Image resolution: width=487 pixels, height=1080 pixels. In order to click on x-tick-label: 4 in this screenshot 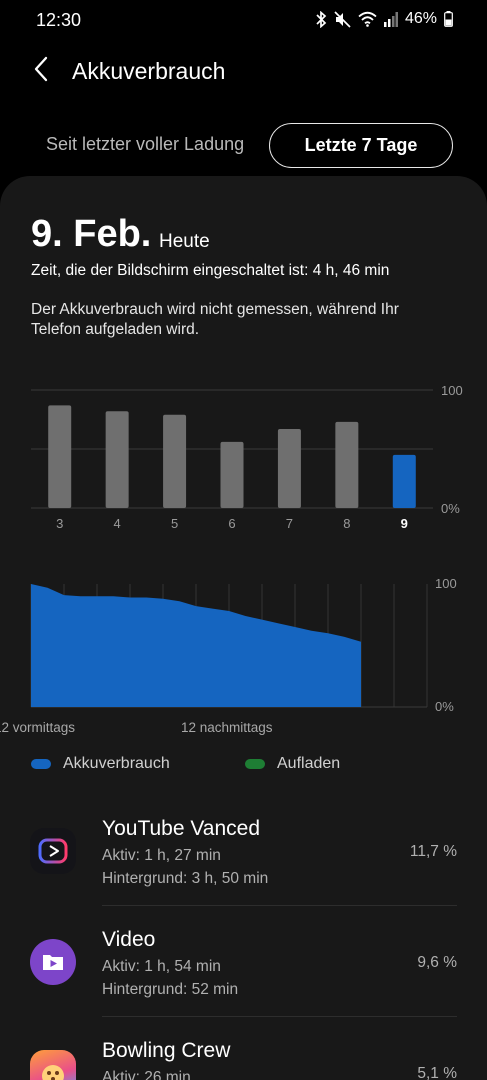, I will do `click(117, 523)`.